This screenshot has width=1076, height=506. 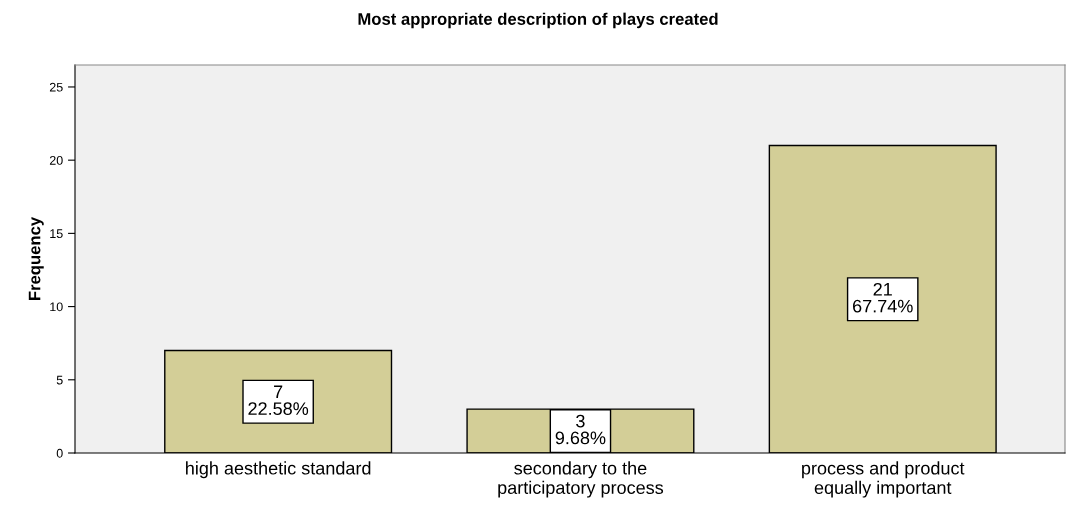 I want to click on y-tick-label: 10, so click(x=56, y=307).